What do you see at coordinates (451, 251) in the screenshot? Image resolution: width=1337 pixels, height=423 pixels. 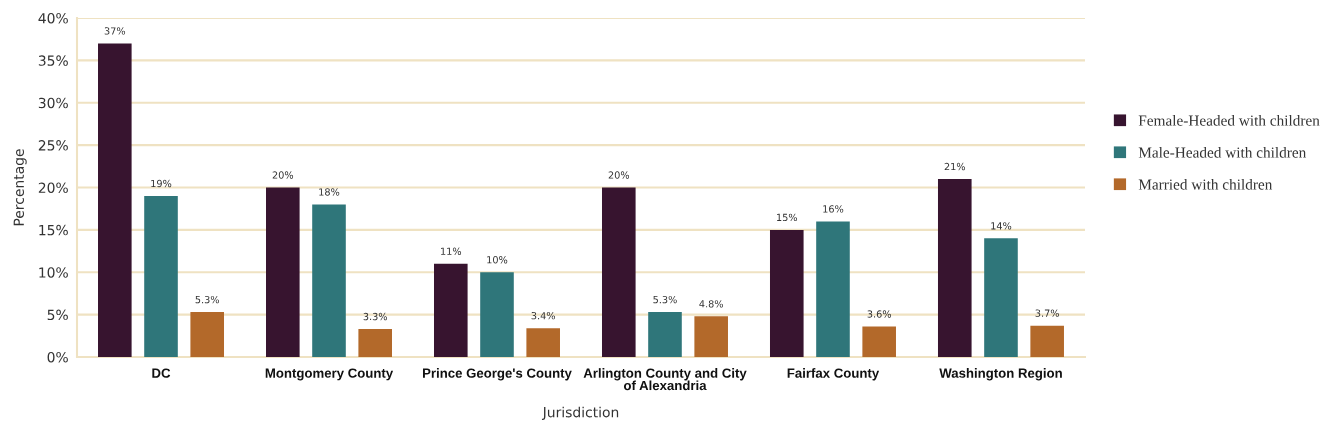 I see `data-label: 11%` at bounding box center [451, 251].